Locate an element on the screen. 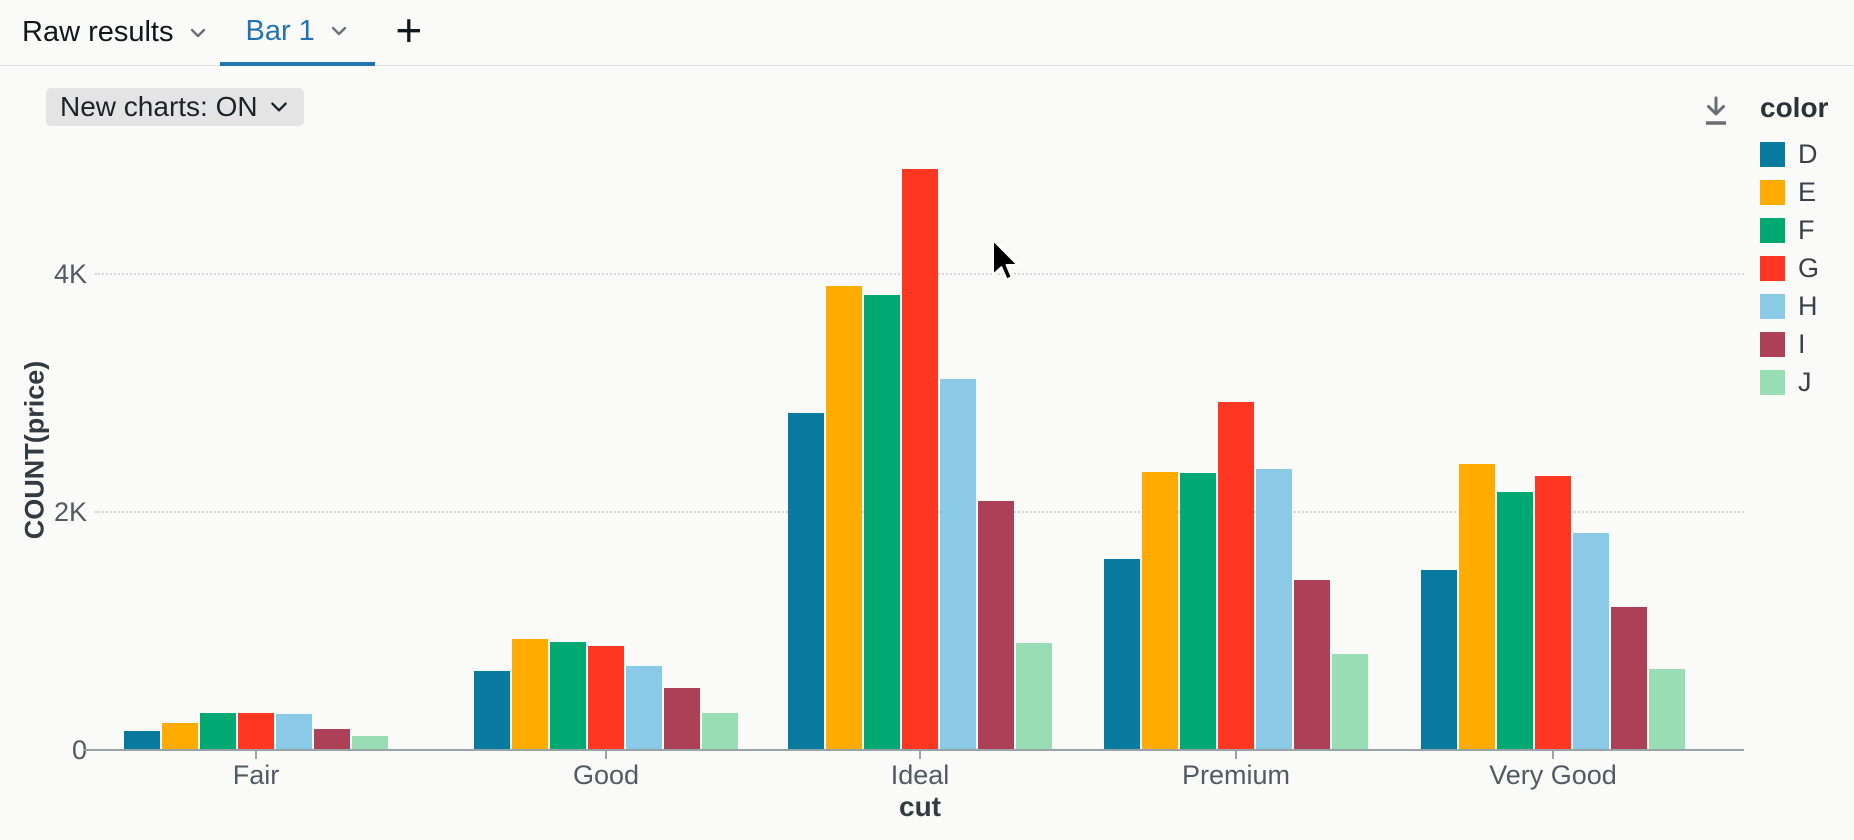 Image resolution: width=1854 pixels, height=840 pixels. bar-good-D is located at coordinates (492, 710).